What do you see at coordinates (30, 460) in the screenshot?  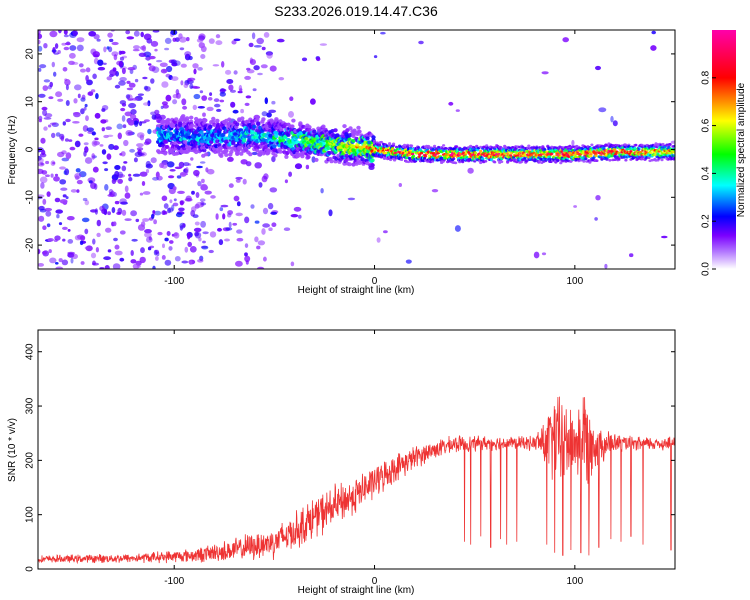 I see `snr-y-tick-label: 200` at bounding box center [30, 460].